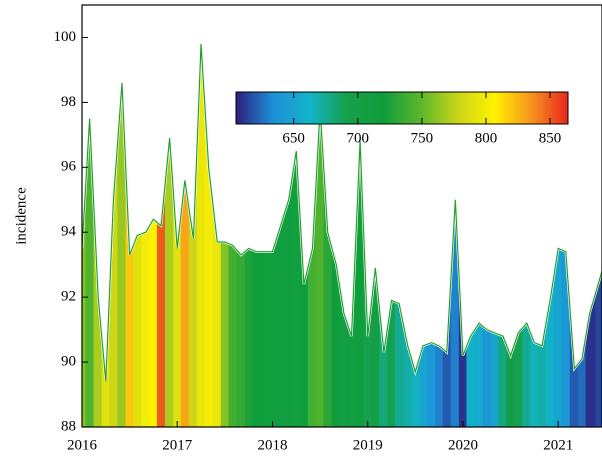 This screenshot has height=464, width=602. Describe the element at coordinates (68, 426) in the screenshot. I see `y-tick-label: 88` at that location.